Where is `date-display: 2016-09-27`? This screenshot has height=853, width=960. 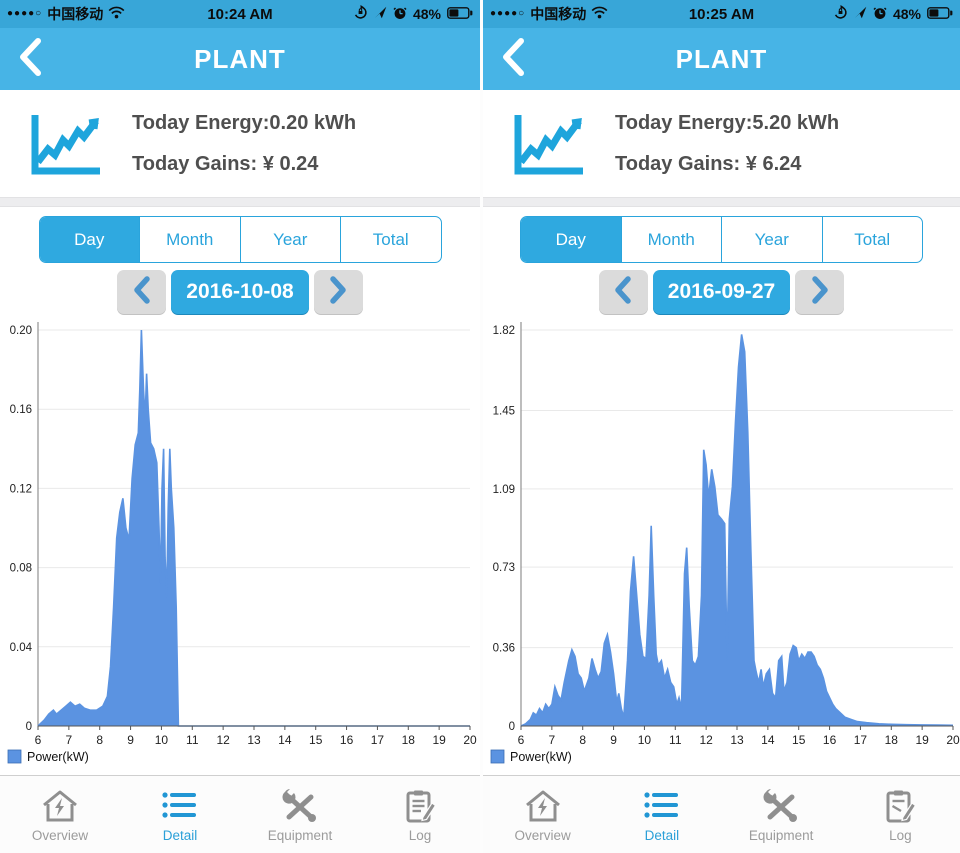
date-display: 2016-09-27 is located at coordinates (721, 292).